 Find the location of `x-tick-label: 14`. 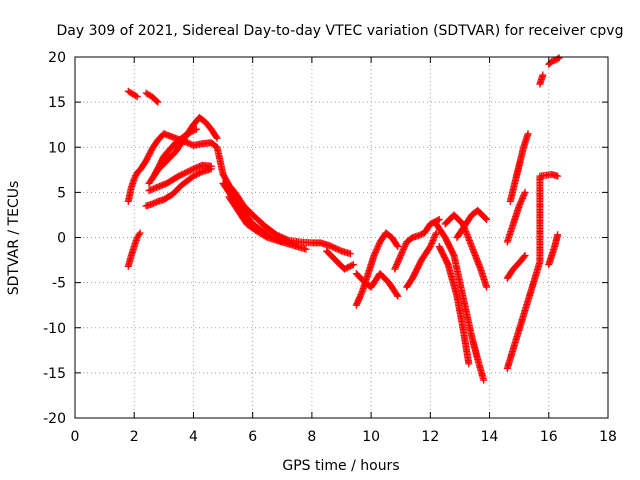

x-tick-label: 14 is located at coordinates (490, 437).